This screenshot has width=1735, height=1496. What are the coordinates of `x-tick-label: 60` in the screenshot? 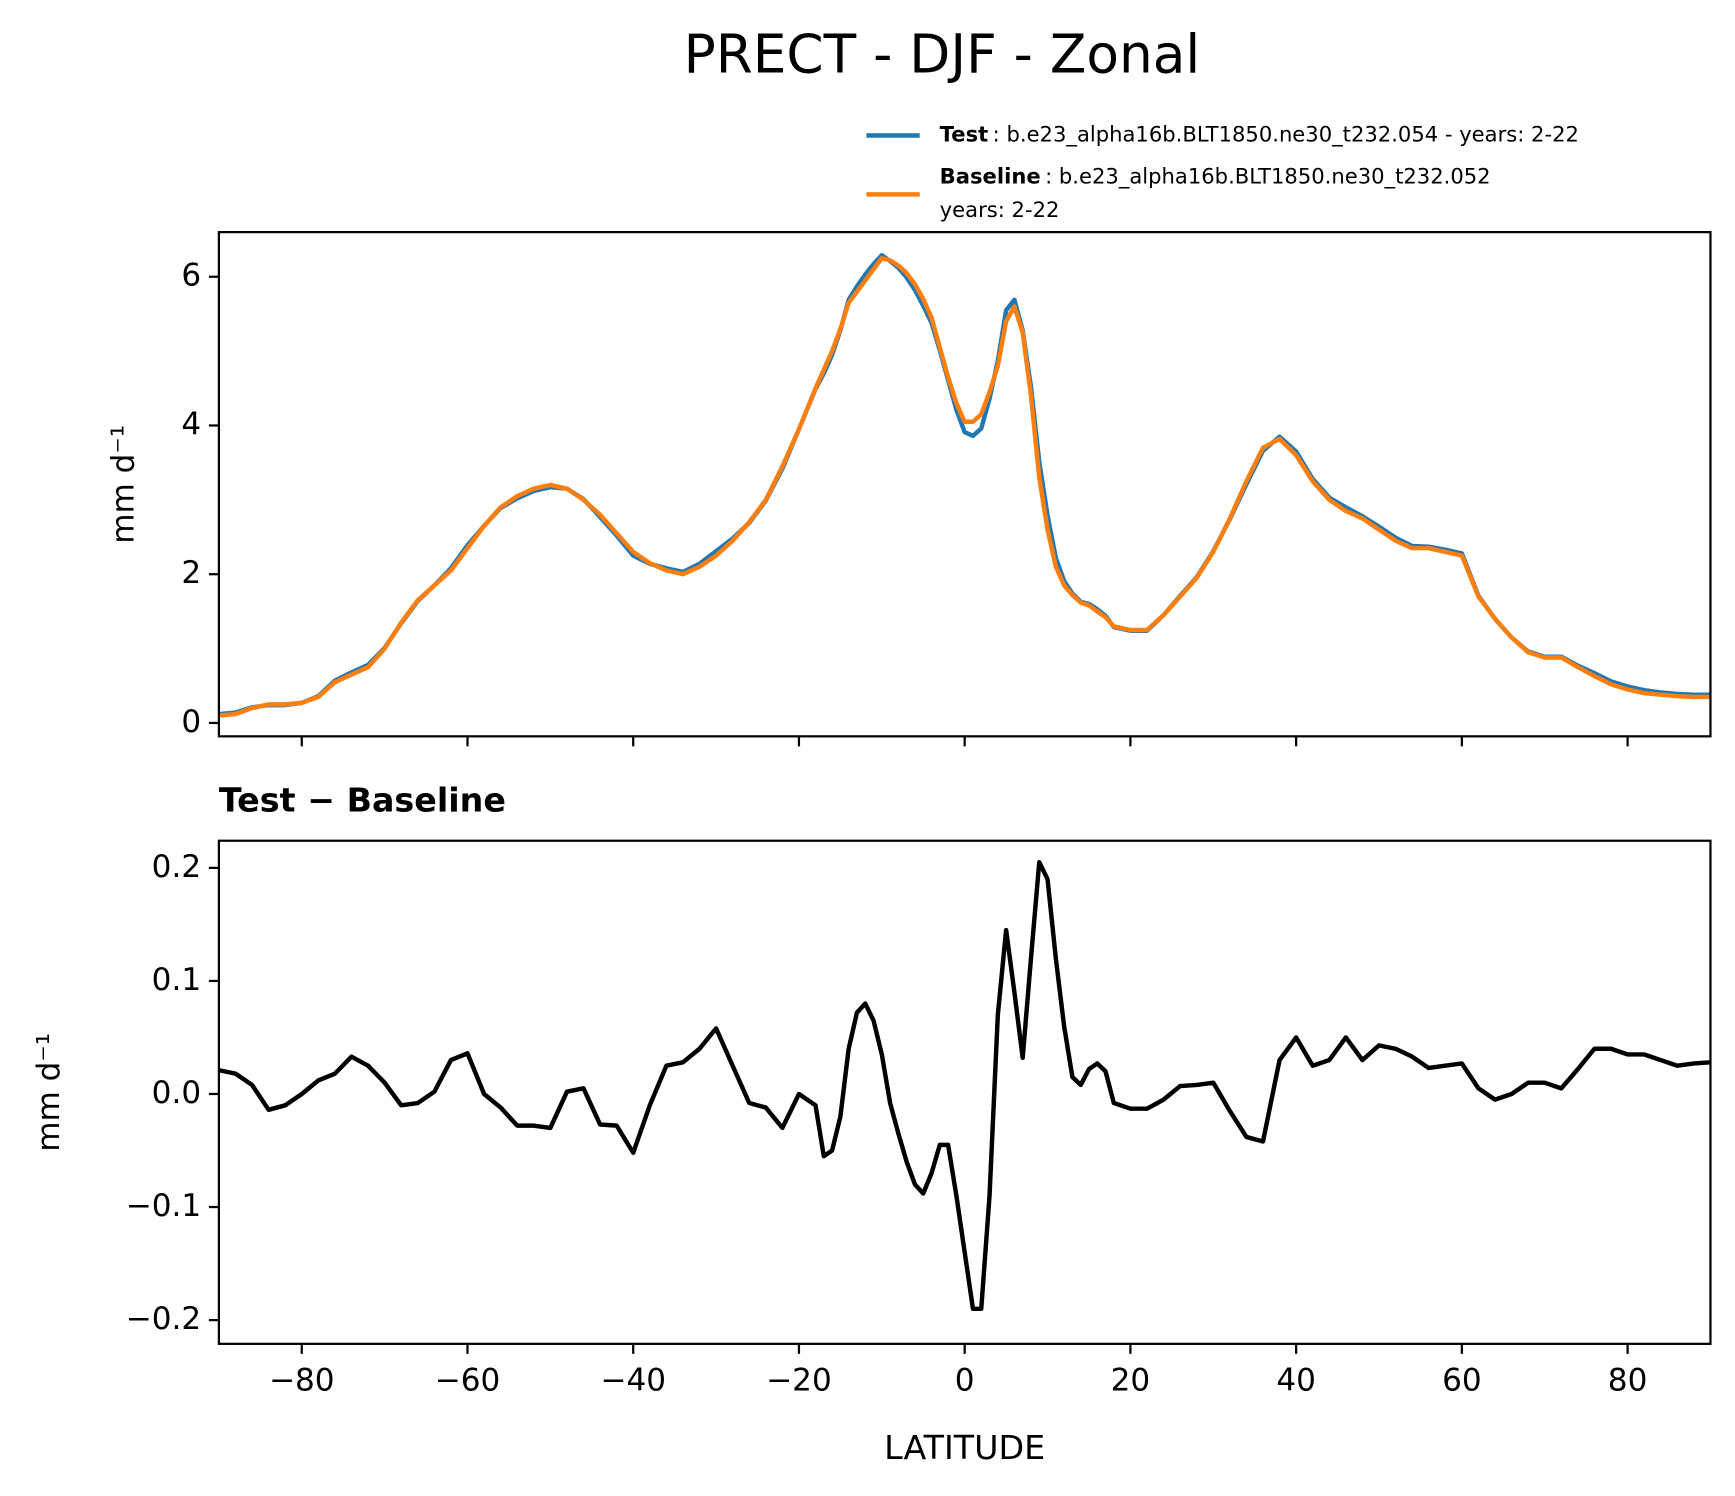 It's located at (1462, 1381).